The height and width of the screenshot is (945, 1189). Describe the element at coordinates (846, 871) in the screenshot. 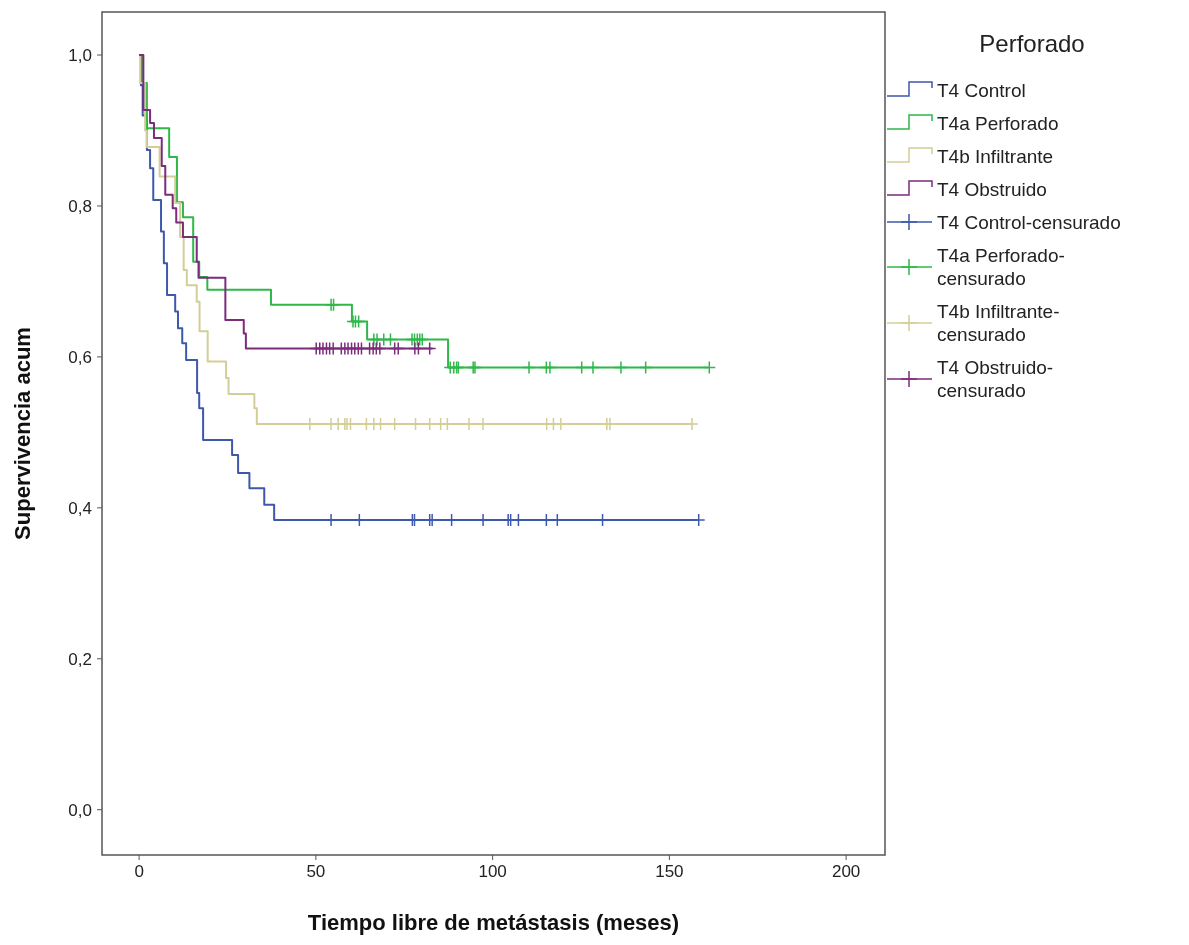

I see `x-tick-label: 200` at that location.